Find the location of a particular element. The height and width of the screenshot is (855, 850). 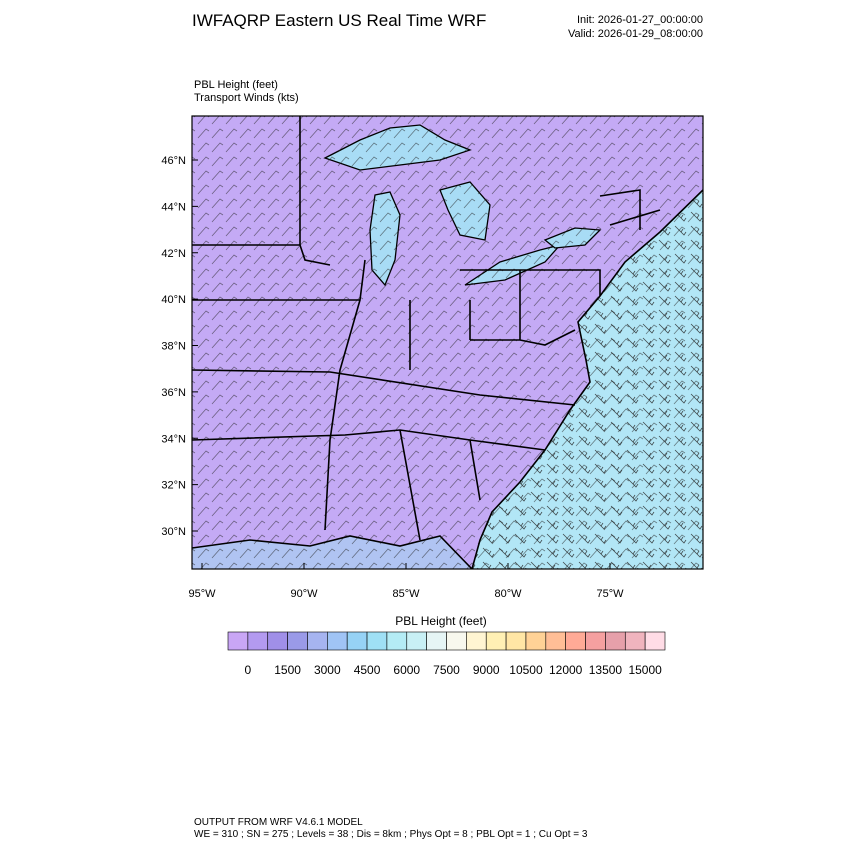

lat-label: 34°N is located at coordinates (173, 439).